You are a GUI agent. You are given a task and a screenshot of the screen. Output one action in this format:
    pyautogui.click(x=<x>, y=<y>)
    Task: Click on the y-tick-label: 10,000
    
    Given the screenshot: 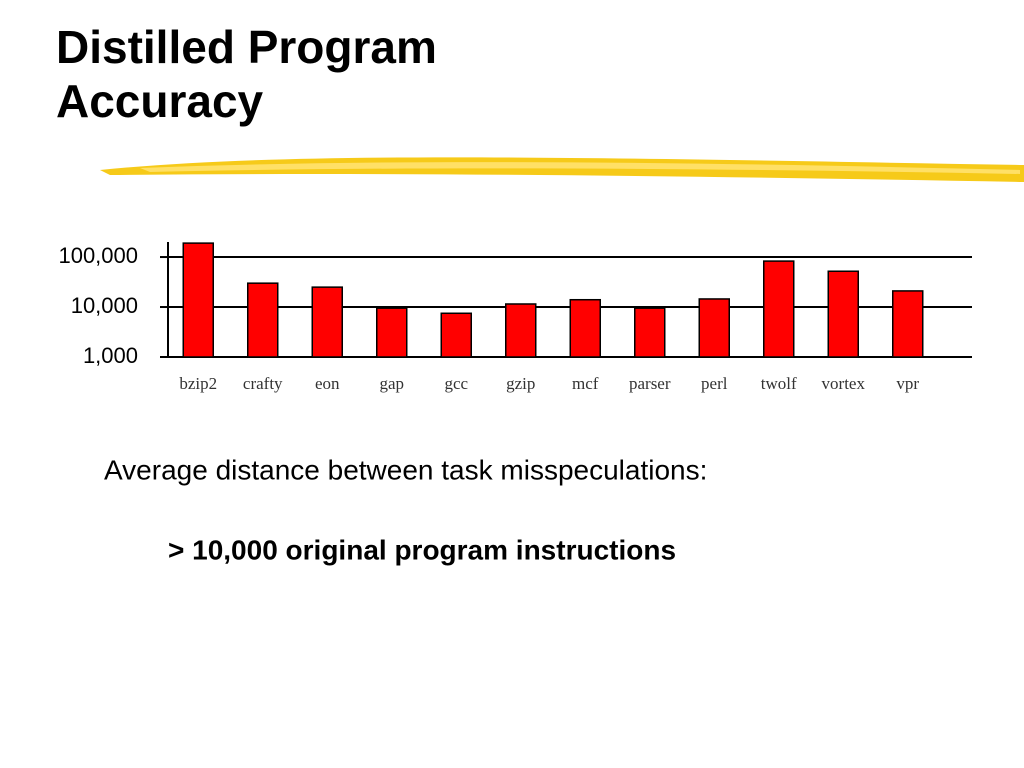 What is the action you would take?
    pyautogui.click(x=104, y=305)
    